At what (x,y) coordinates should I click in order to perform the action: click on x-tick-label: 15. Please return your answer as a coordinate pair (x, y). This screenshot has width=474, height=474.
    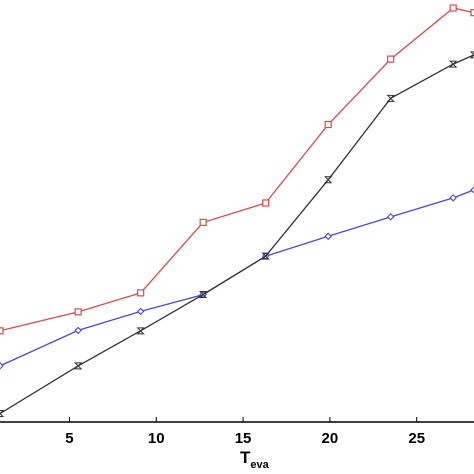
    Looking at the image, I should click on (243, 438).